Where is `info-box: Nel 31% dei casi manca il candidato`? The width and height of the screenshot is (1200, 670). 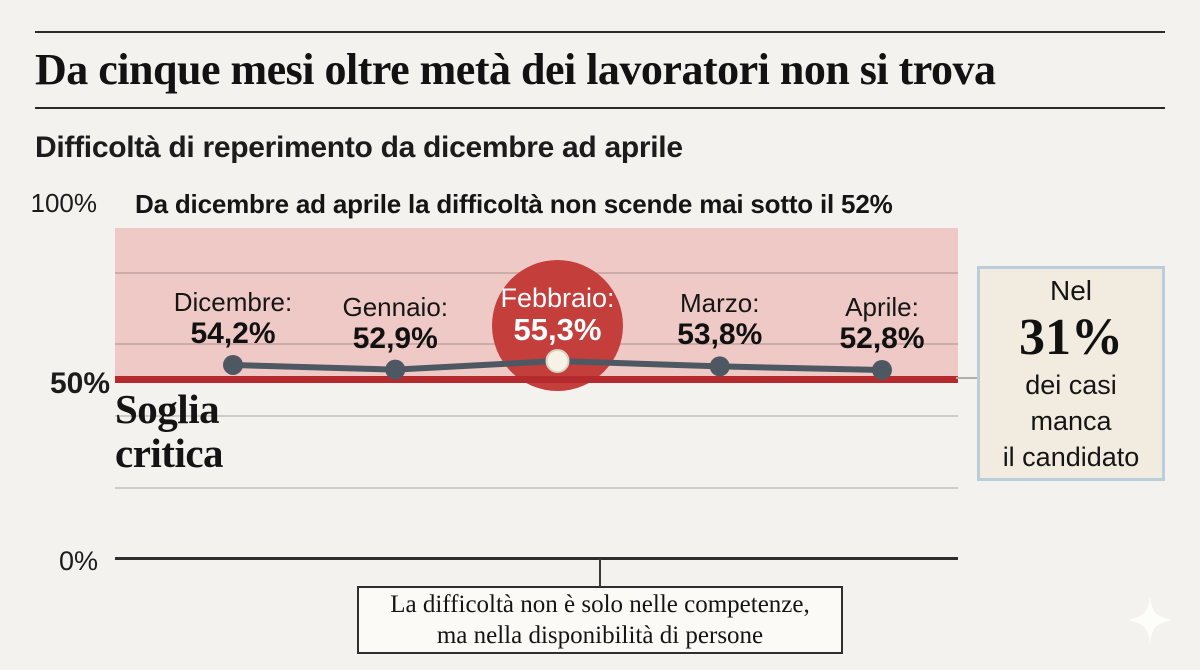
info-box: Nel 31% dei casi manca il candidato is located at coordinates (1071, 373).